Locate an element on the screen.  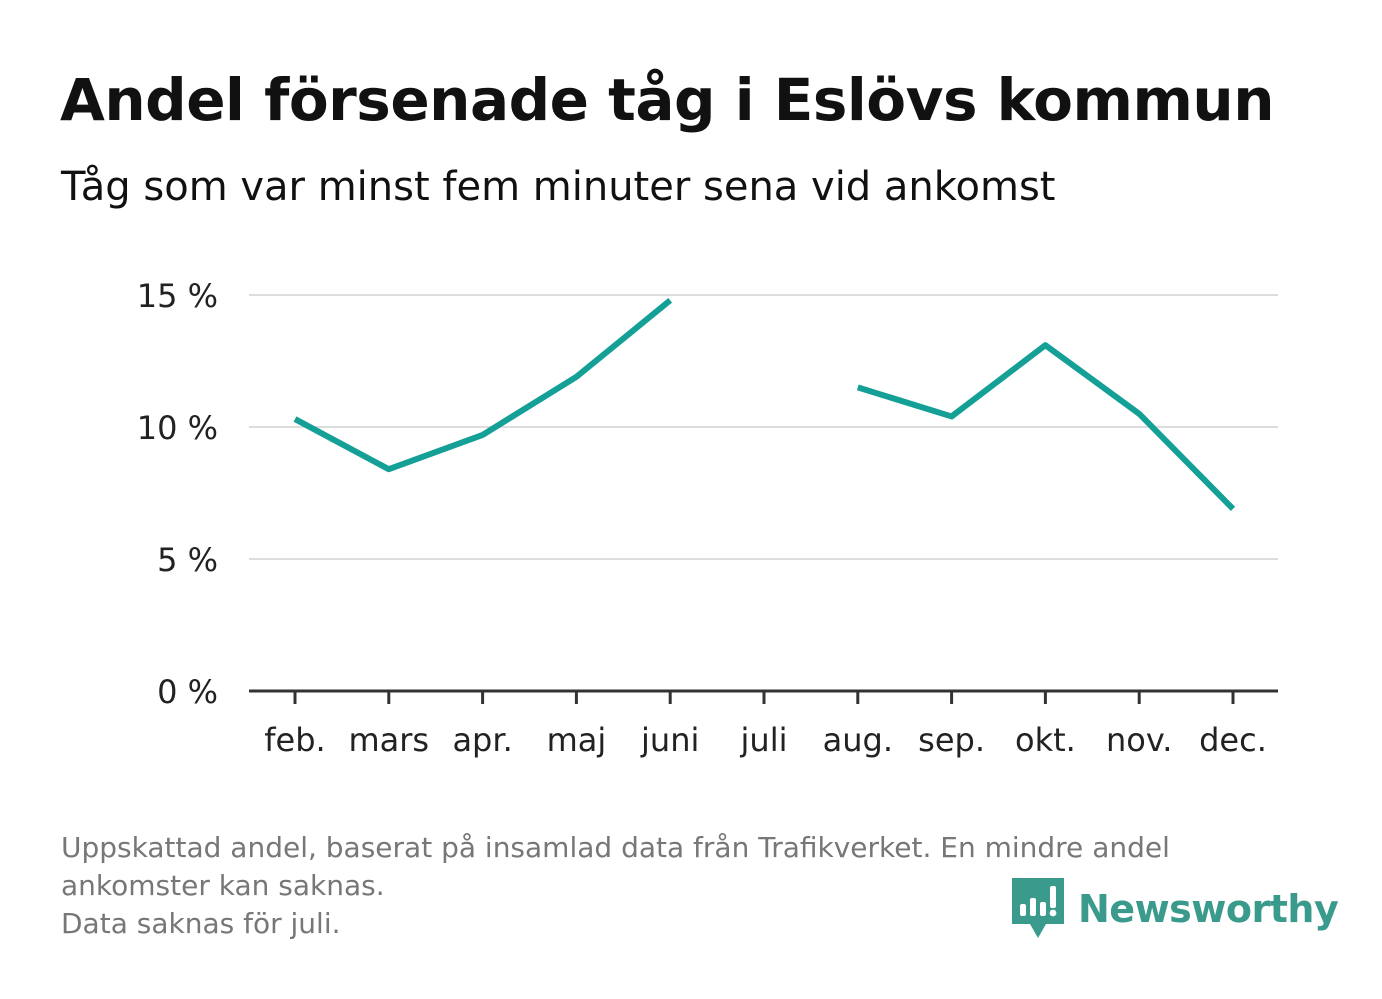
x-tick-label: okt. is located at coordinates (1045, 740).